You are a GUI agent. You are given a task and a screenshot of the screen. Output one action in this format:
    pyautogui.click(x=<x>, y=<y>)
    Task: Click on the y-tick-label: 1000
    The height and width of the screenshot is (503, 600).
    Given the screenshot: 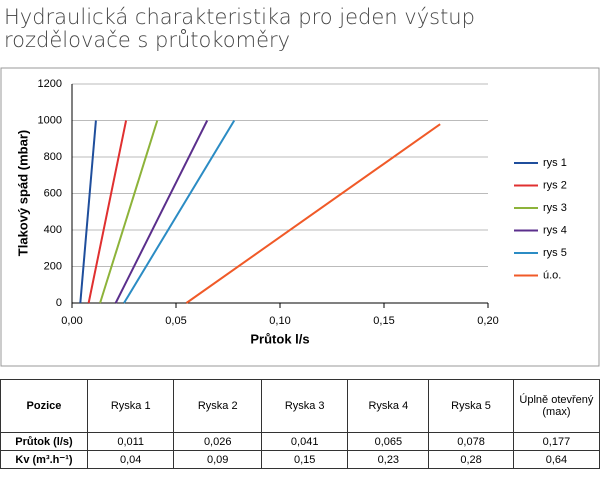 What is the action you would take?
    pyautogui.click(x=50, y=120)
    